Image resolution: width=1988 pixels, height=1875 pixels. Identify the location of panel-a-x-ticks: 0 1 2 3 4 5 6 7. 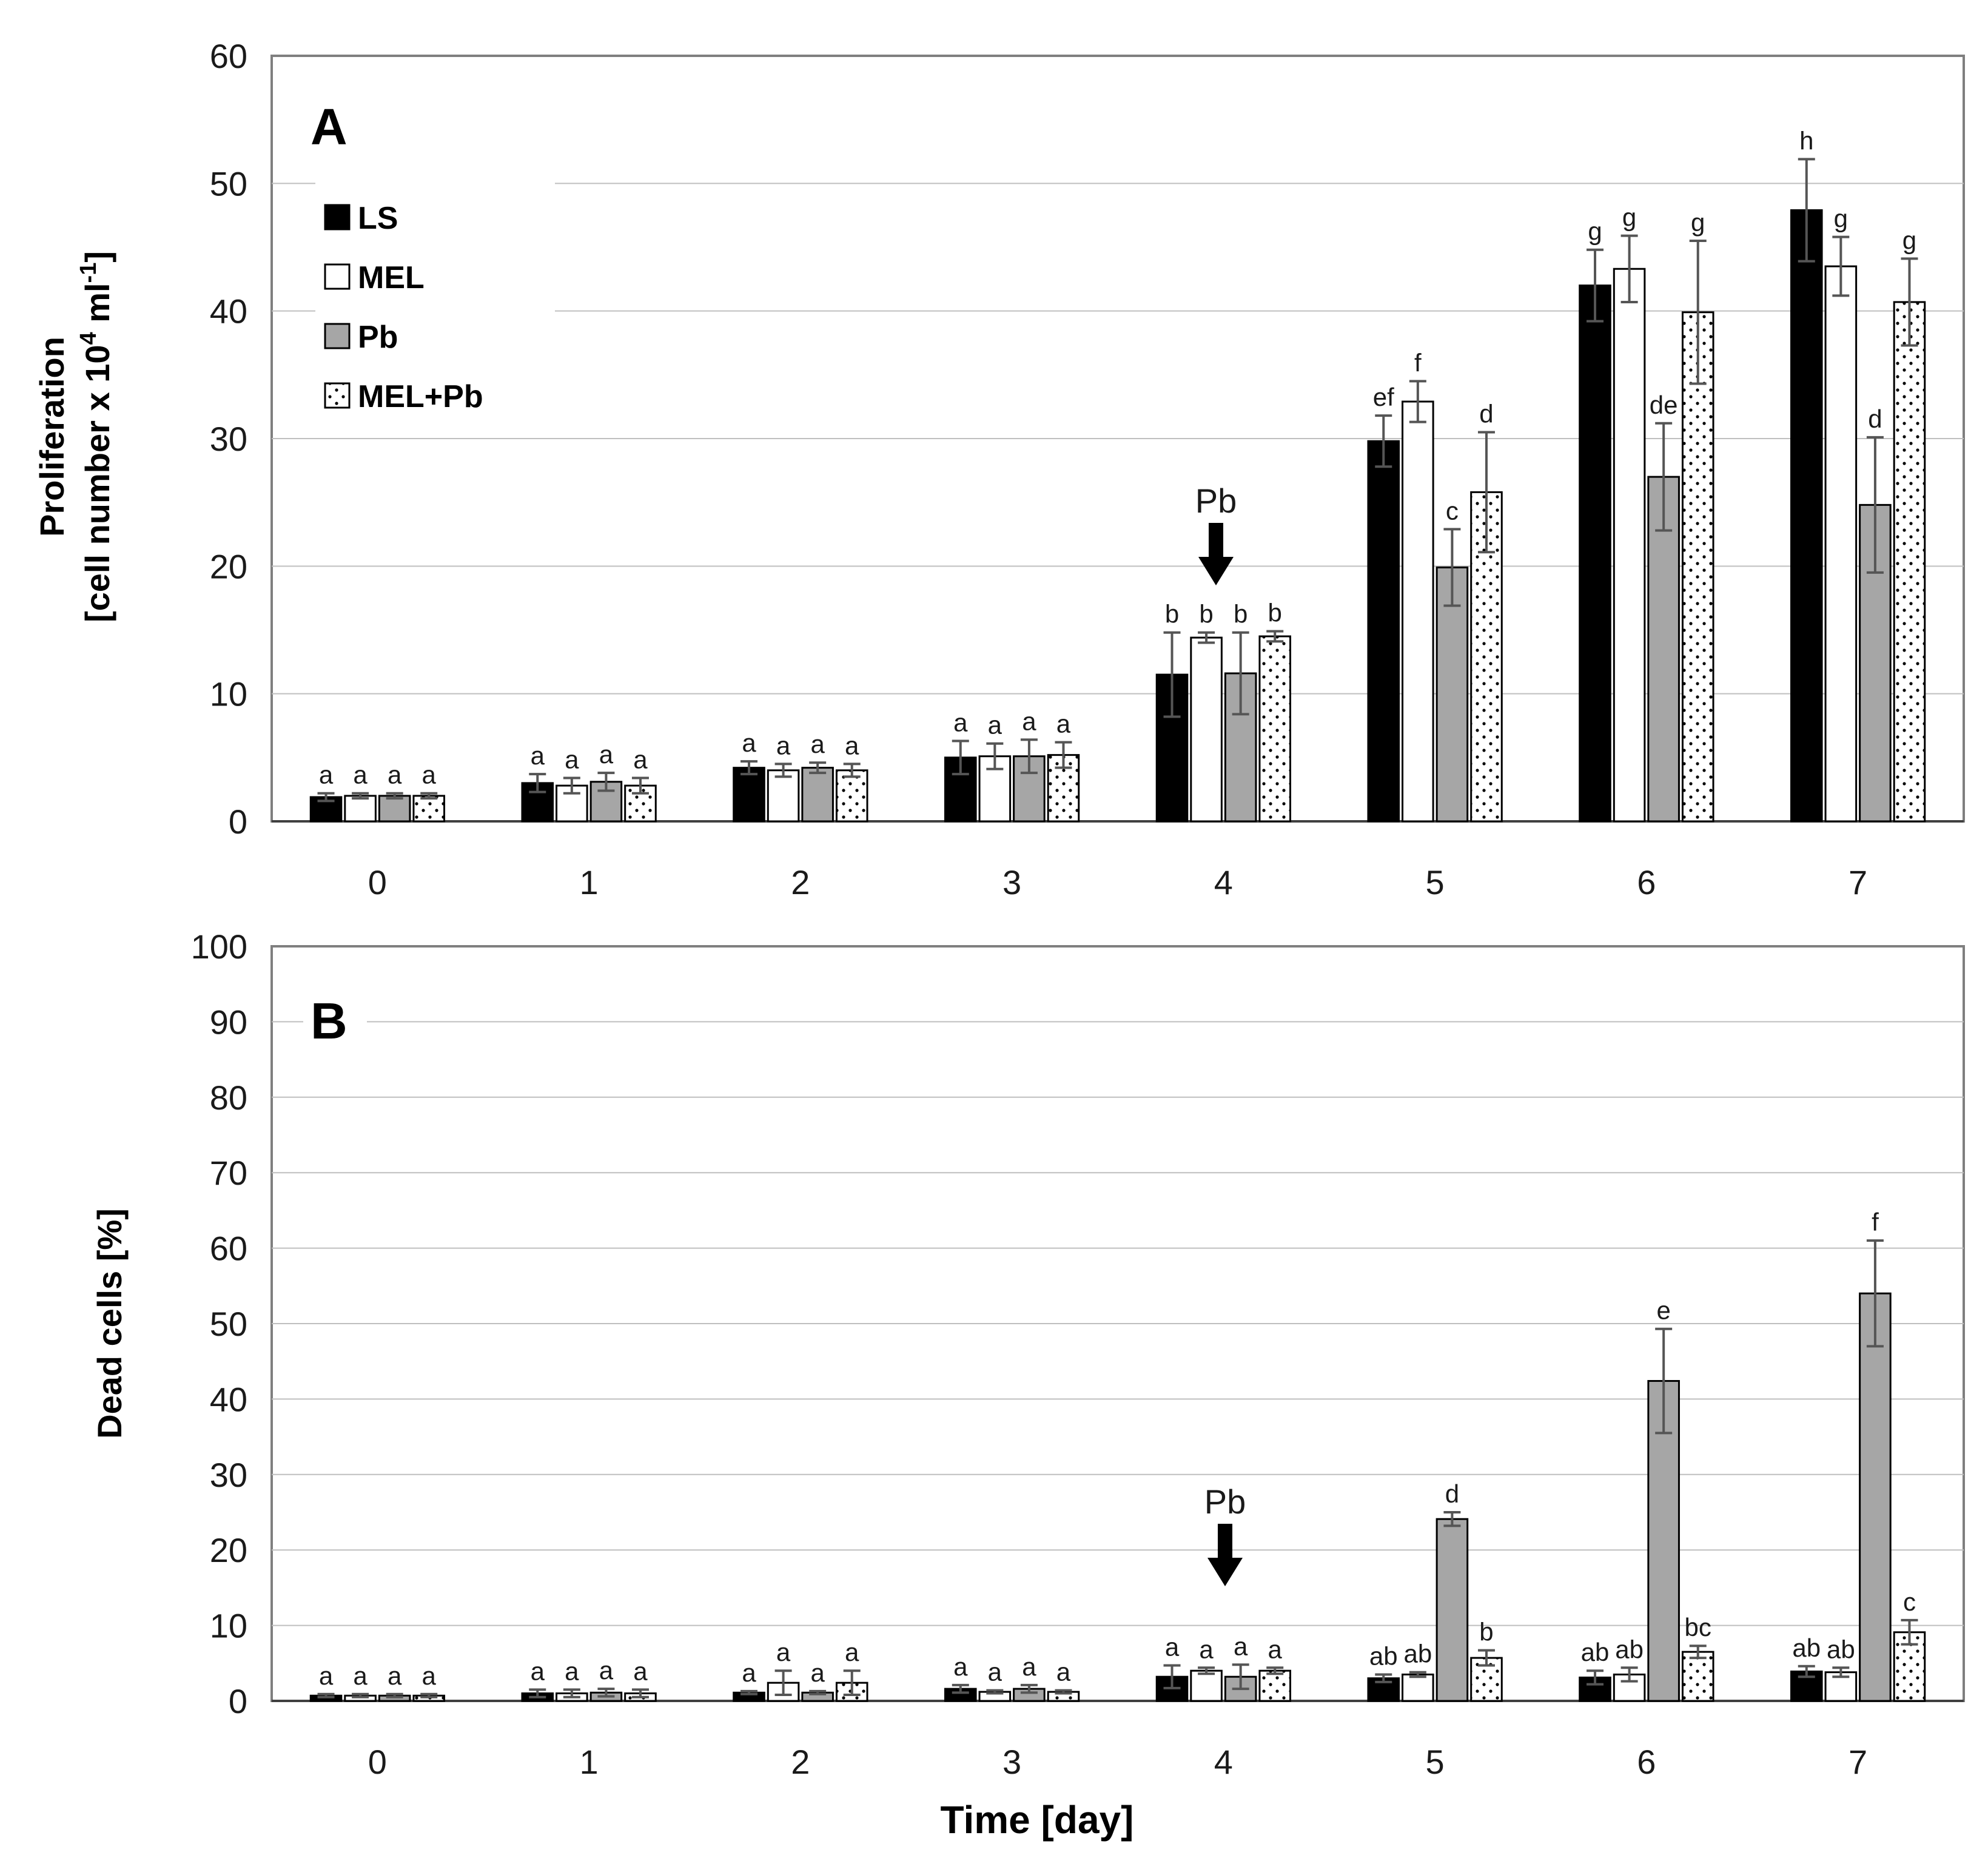
(1117, 882).